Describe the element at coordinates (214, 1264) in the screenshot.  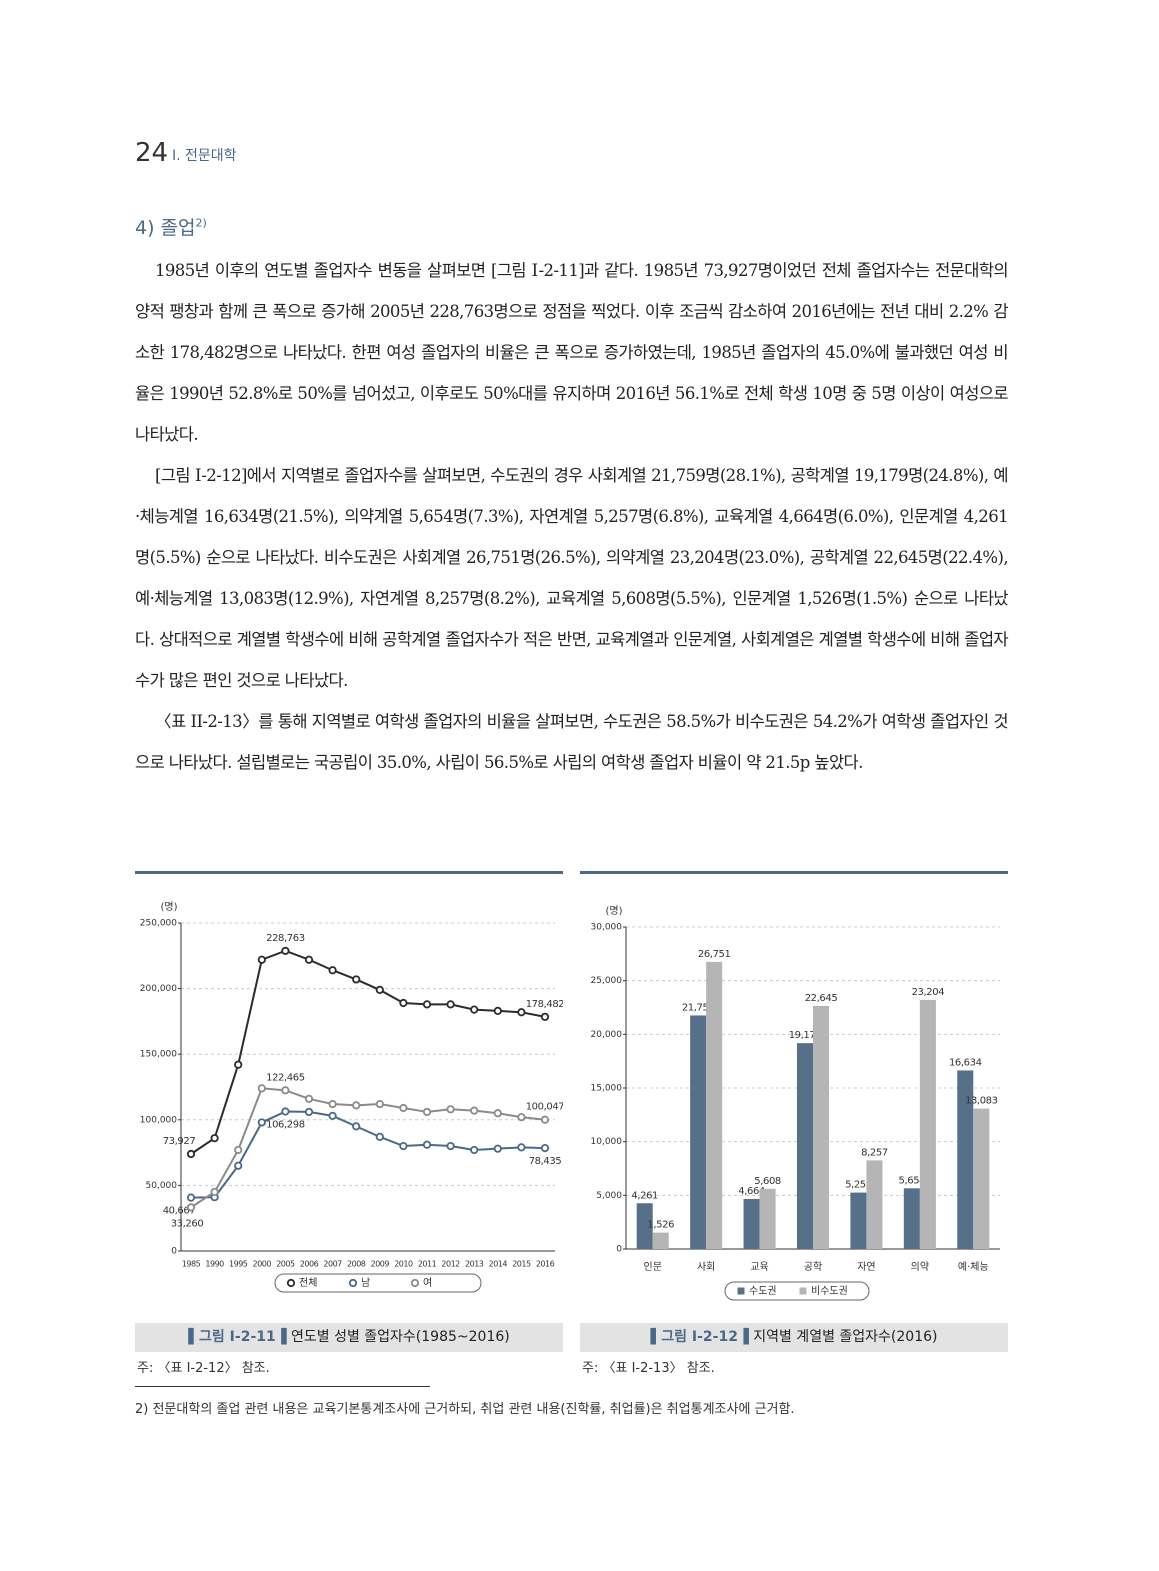
I see `x-tick-label: 1990` at that location.